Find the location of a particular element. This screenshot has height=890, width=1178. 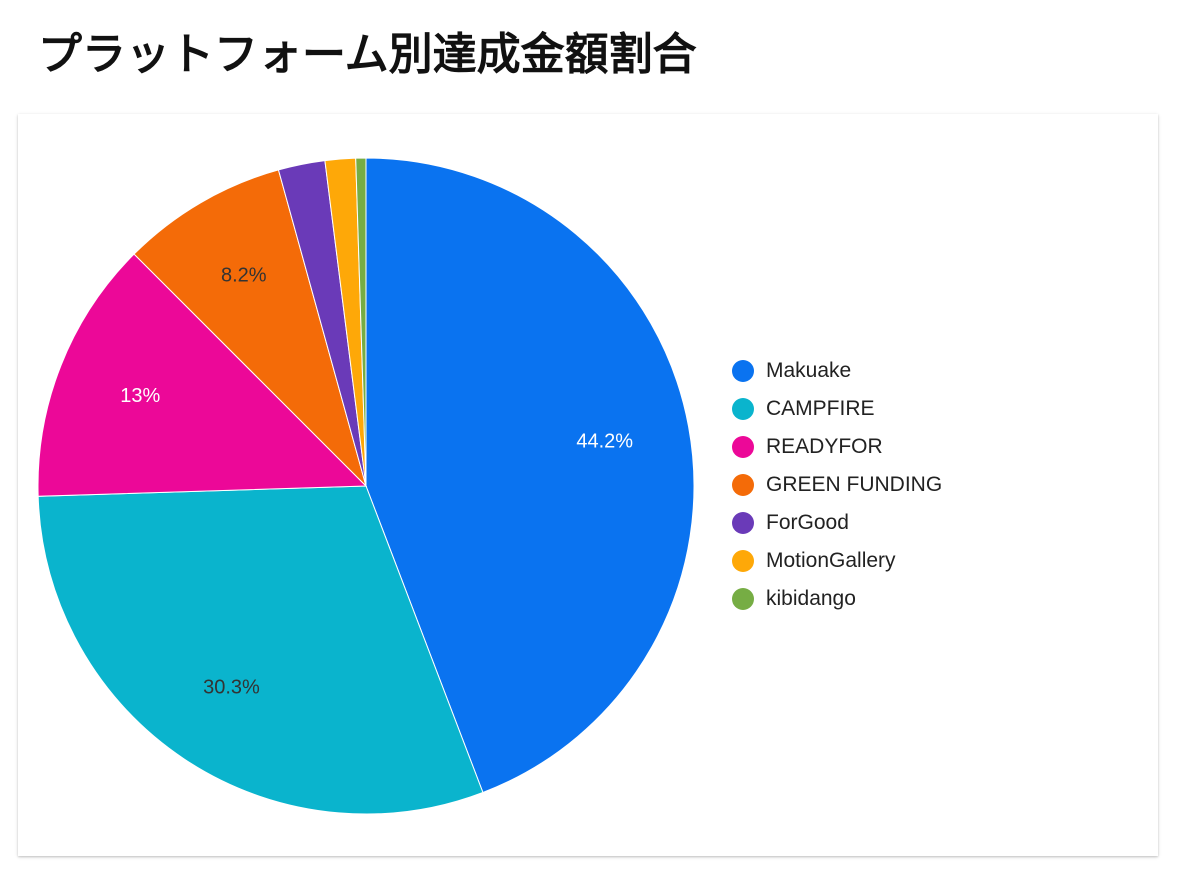

data-label-readyfor: 13% is located at coordinates (140, 396).